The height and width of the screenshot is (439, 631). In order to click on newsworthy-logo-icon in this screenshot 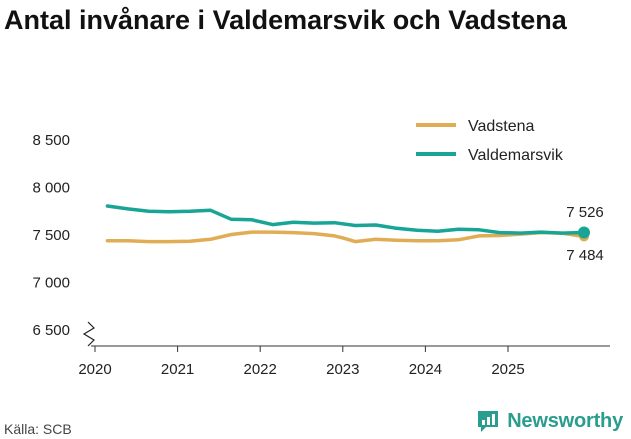, I will do `click(488, 421)`.